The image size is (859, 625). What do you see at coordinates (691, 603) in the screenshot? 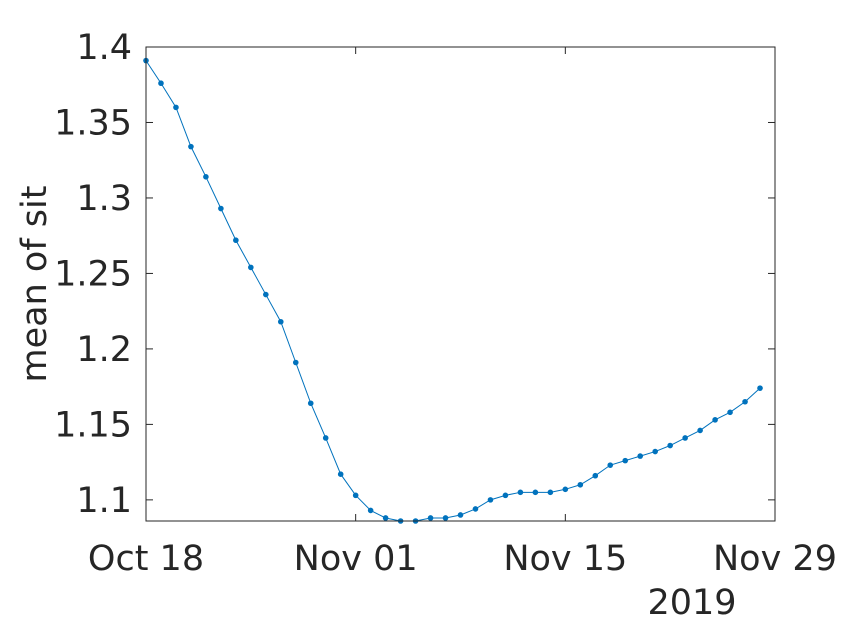
I see `x-axis-year-label: 2019` at bounding box center [691, 603].